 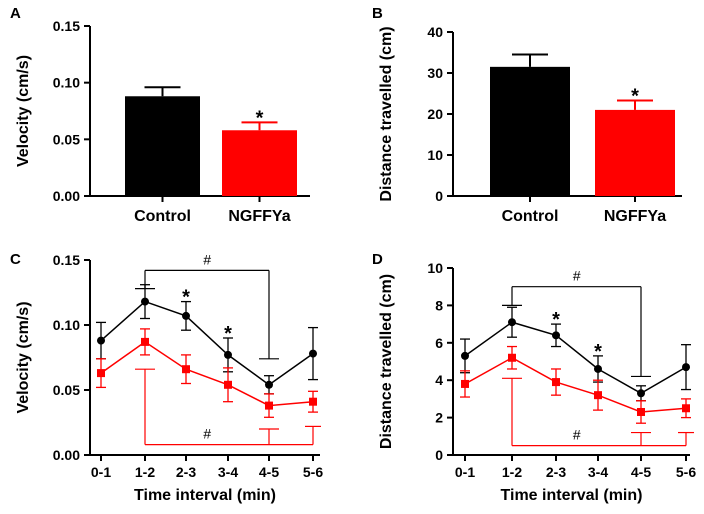 I want to click on y-tick-label: 30, so click(x=435, y=73).